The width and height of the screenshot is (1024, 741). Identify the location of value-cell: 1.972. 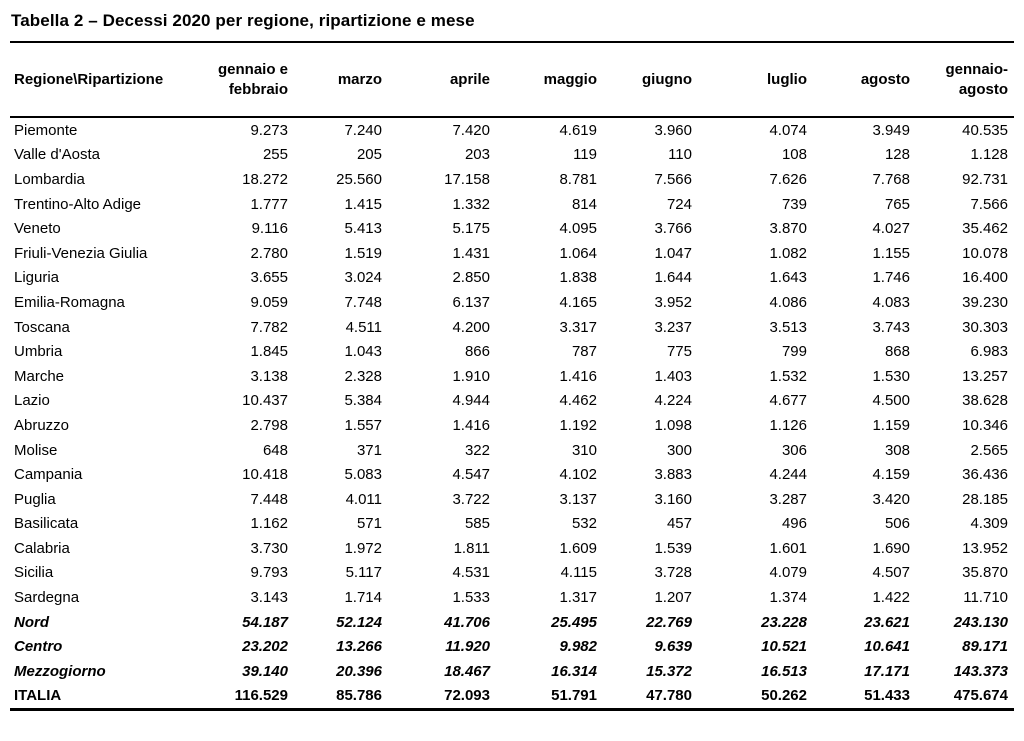
(363, 548).